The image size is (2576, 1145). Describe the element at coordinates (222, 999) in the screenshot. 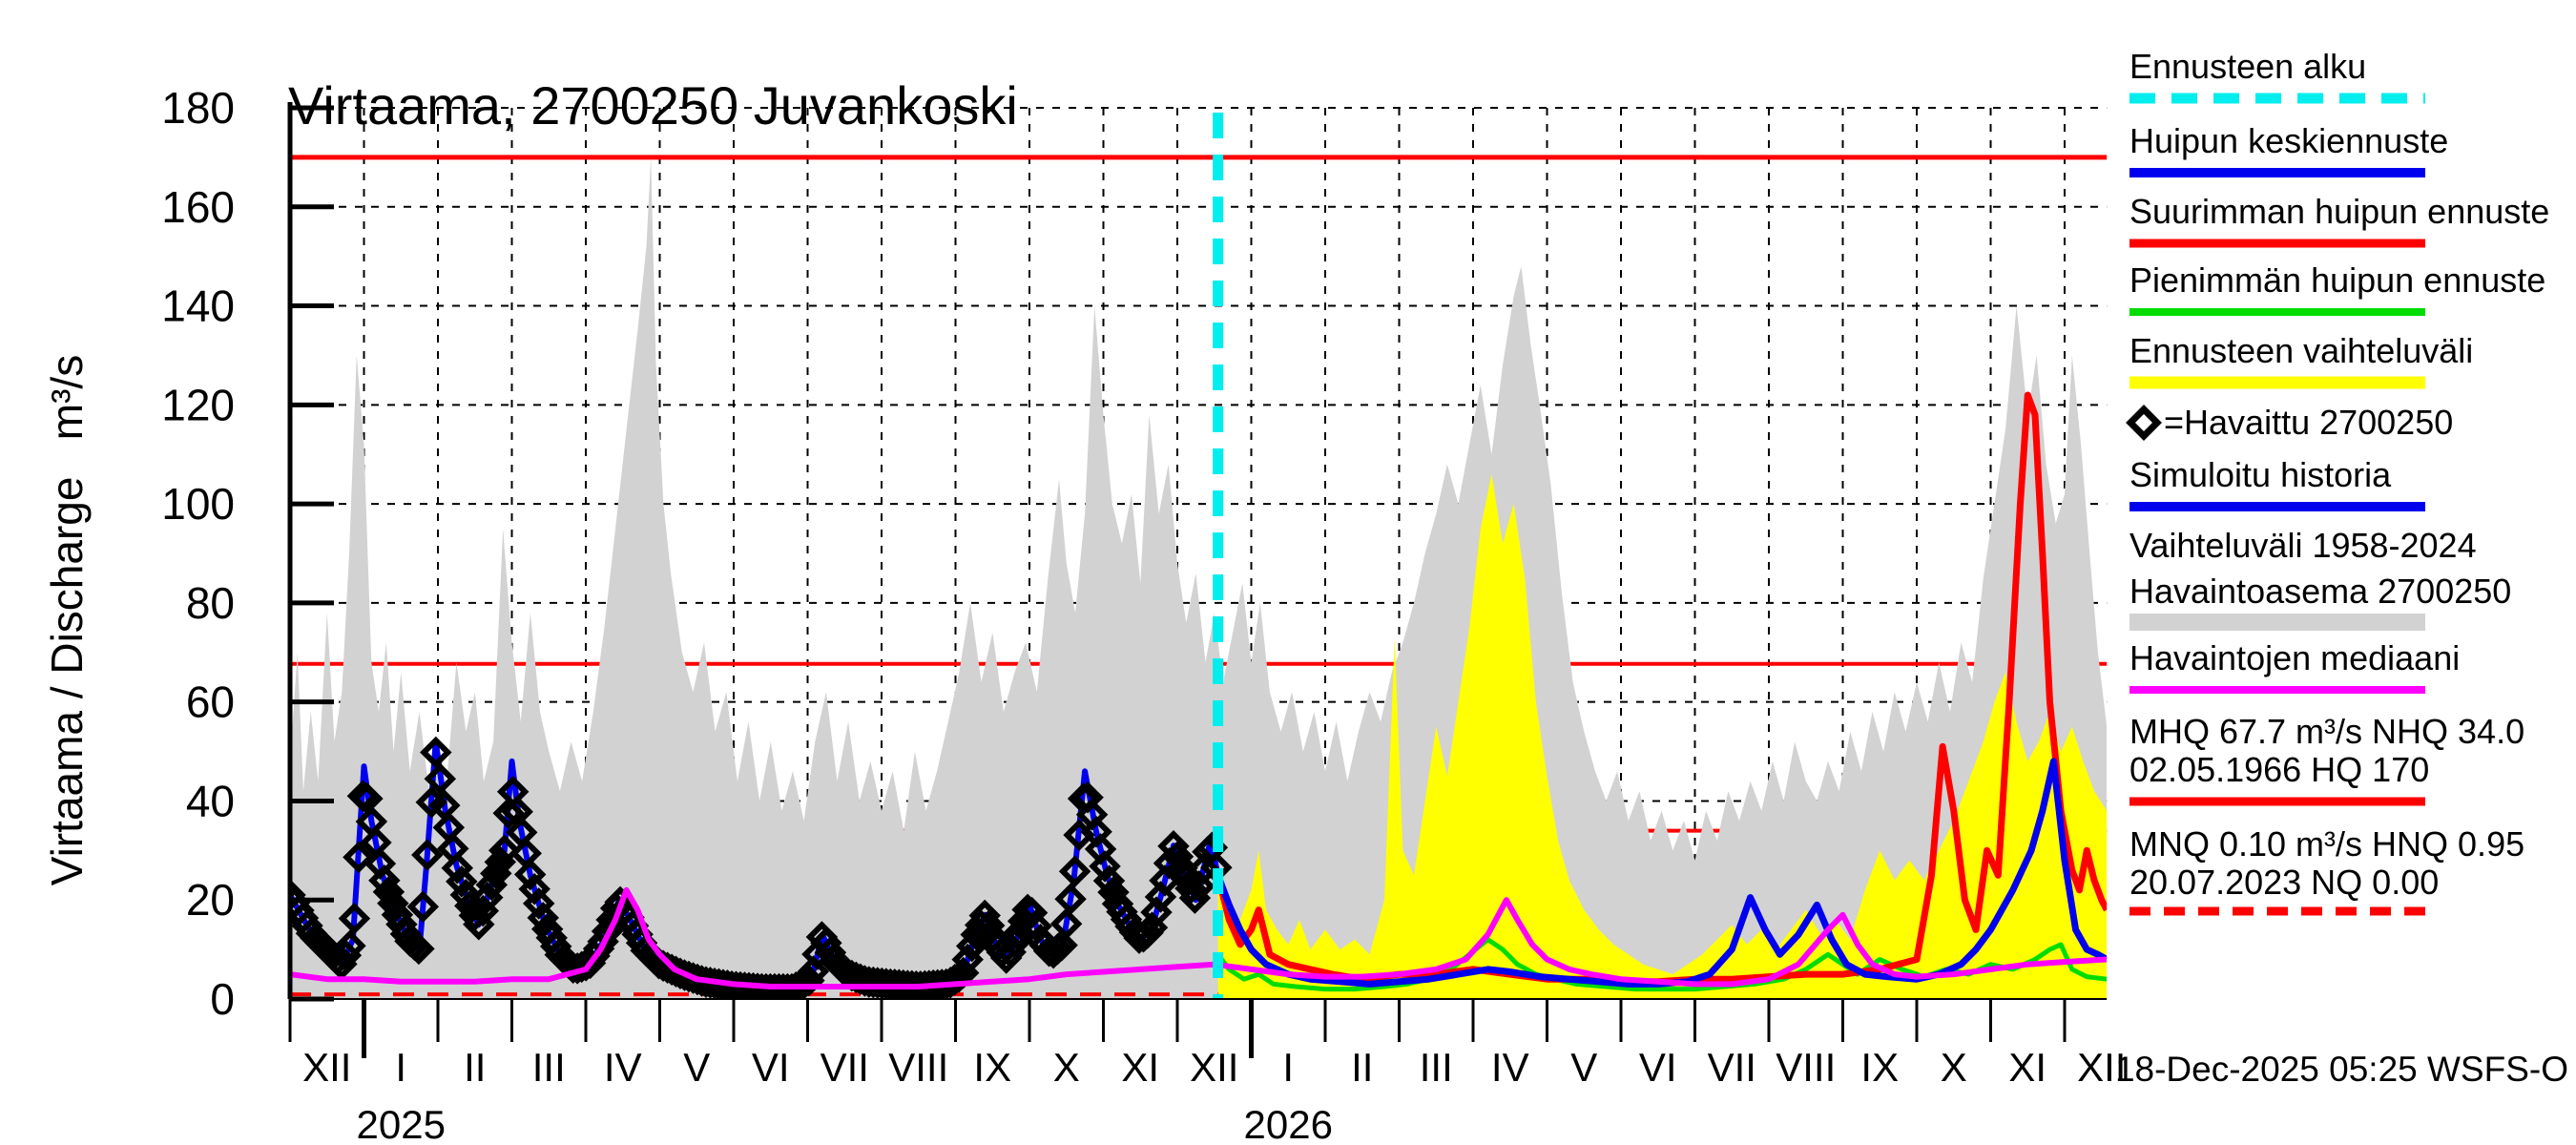

I see `y-tick-label: 0` at that location.